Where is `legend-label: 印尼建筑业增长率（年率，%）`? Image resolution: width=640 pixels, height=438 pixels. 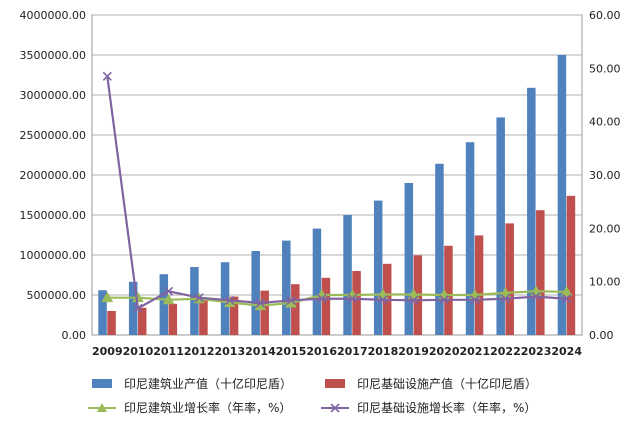
legend-label: 印尼建筑业增长率（年率，%） is located at coordinates (207, 407).